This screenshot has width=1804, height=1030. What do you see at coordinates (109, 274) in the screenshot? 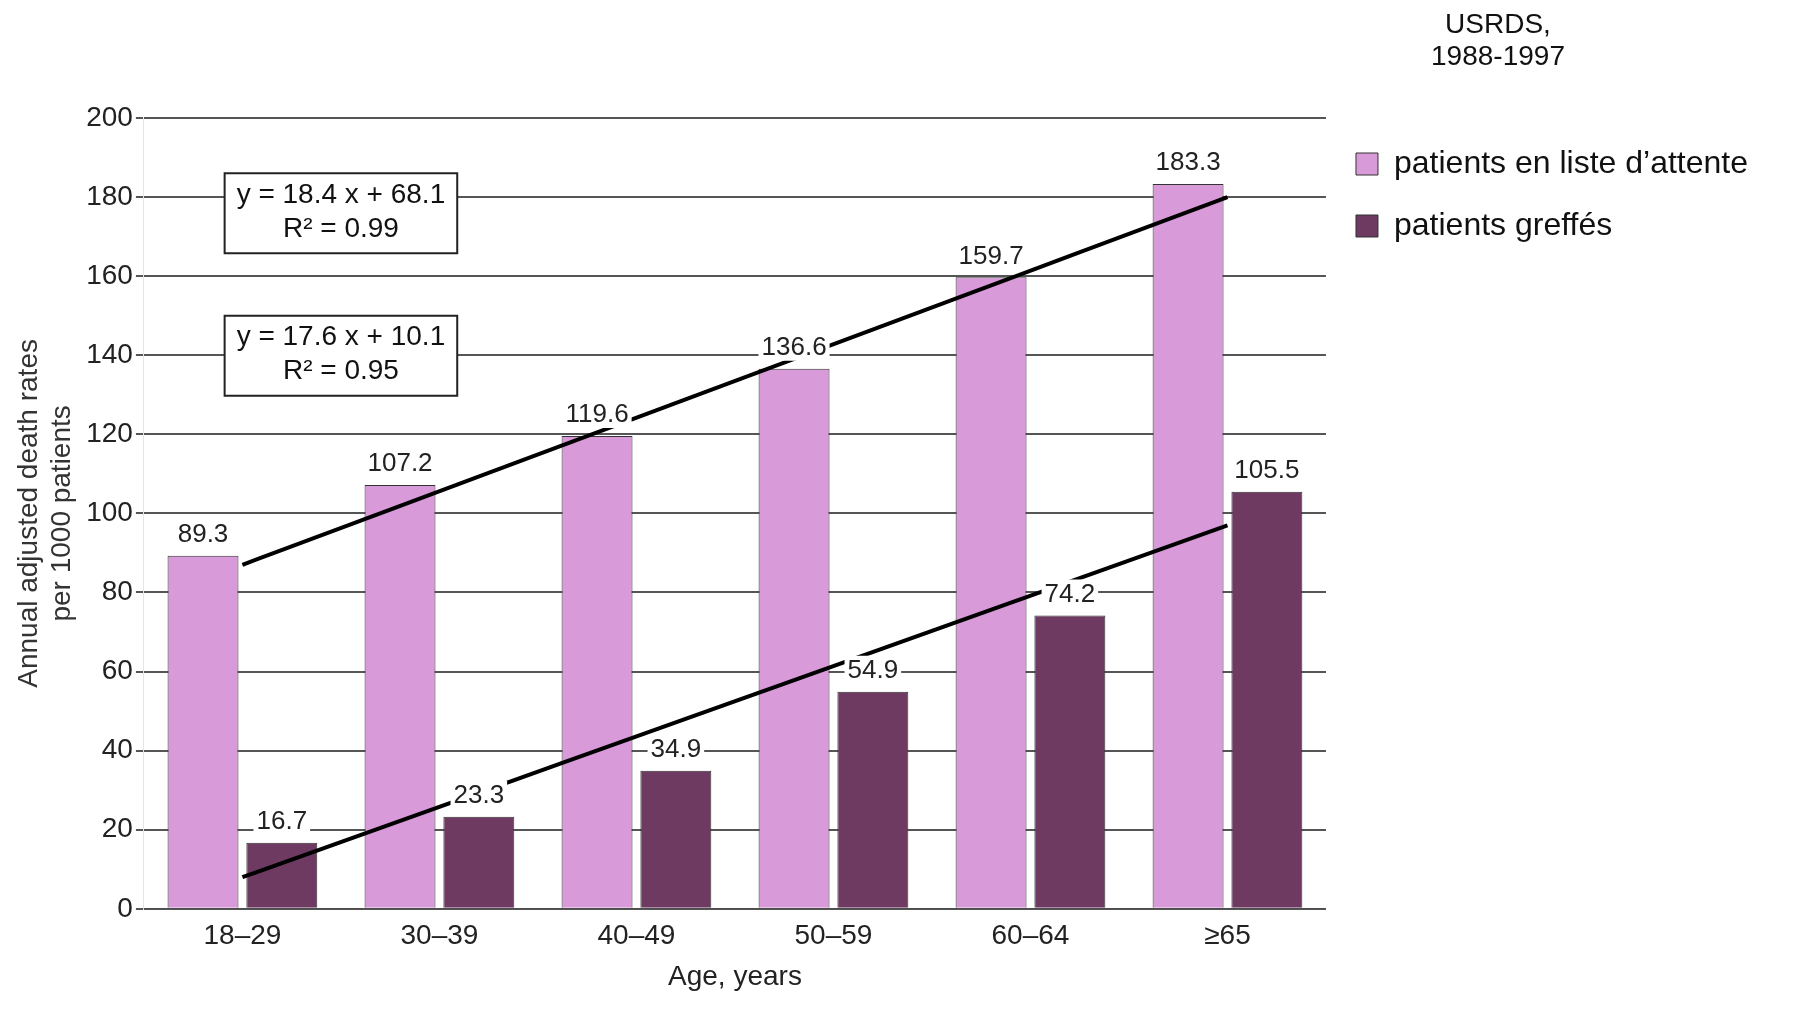
I see `y-tick-label: 160` at bounding box center [109, 274].